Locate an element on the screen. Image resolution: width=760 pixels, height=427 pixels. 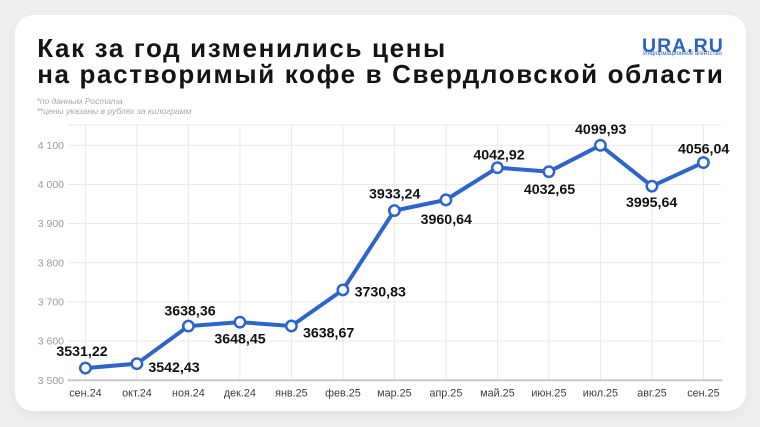
svg-text: апр.25 is located at coordinates (445, 394).